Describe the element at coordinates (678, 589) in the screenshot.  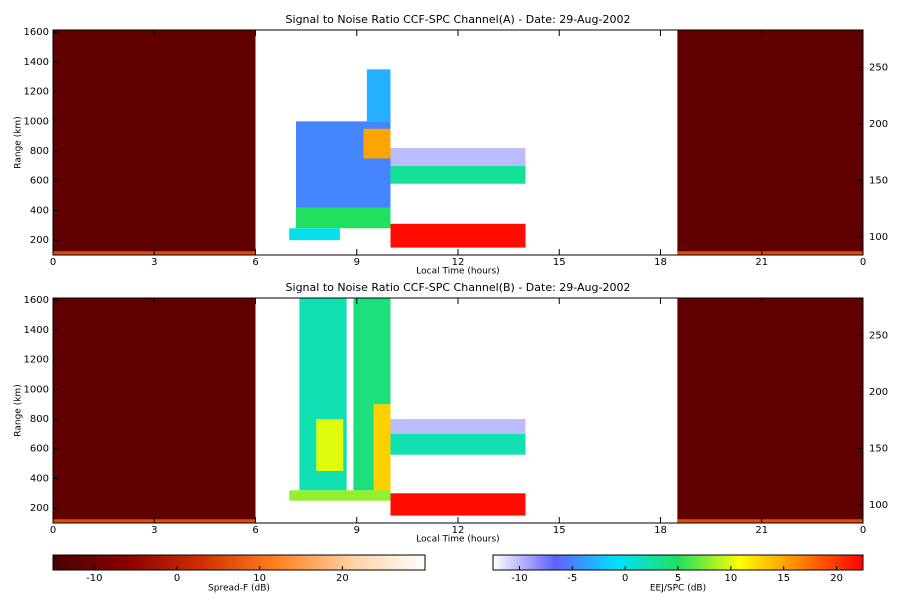
I see `colorbar-label: EEJ/SPC (dB)` at that location.